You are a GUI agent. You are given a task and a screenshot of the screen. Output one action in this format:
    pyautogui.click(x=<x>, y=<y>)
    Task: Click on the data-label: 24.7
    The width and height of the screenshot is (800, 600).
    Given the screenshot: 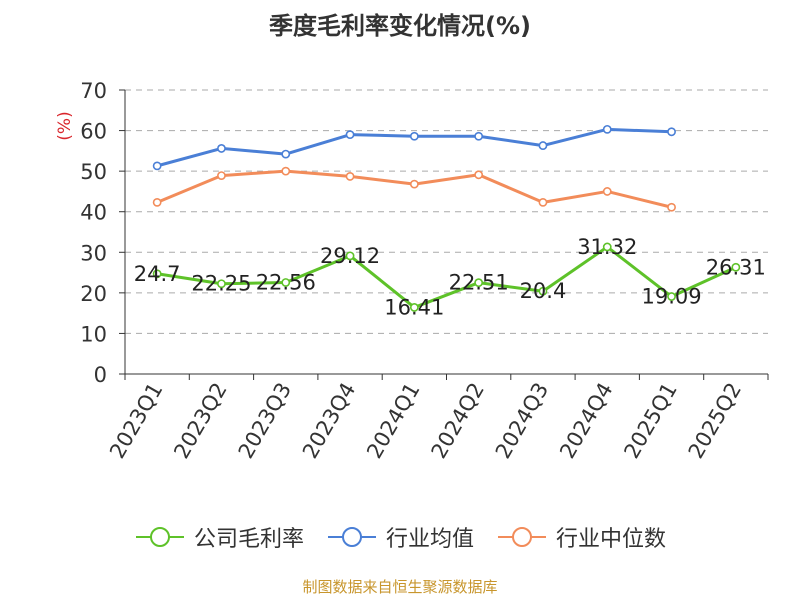 What is the action you would take?
    pyautogui.click(x=157, y=274)
    